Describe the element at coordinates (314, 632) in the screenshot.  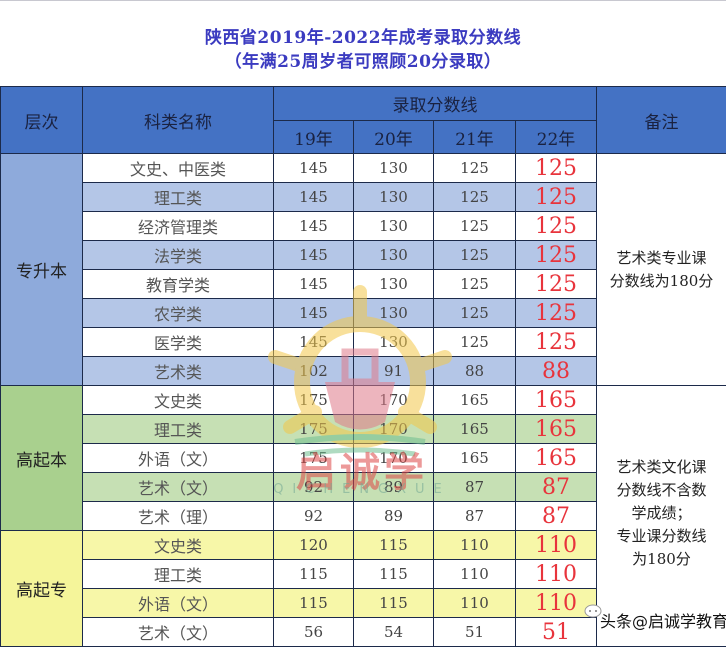
I see `score-19: 56` at that location.